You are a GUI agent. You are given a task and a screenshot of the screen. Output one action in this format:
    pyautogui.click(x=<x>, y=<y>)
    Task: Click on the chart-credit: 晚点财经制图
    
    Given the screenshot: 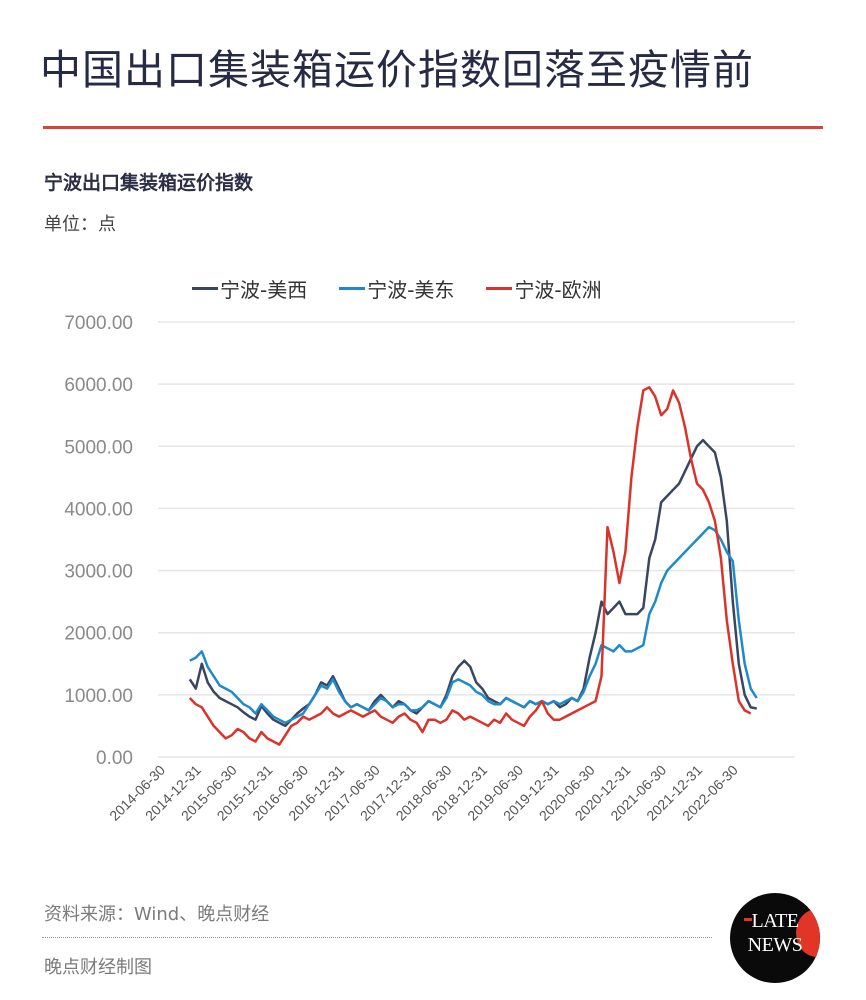 What is the action you would take?
    pyautogui.click(x=98, y=967)
    